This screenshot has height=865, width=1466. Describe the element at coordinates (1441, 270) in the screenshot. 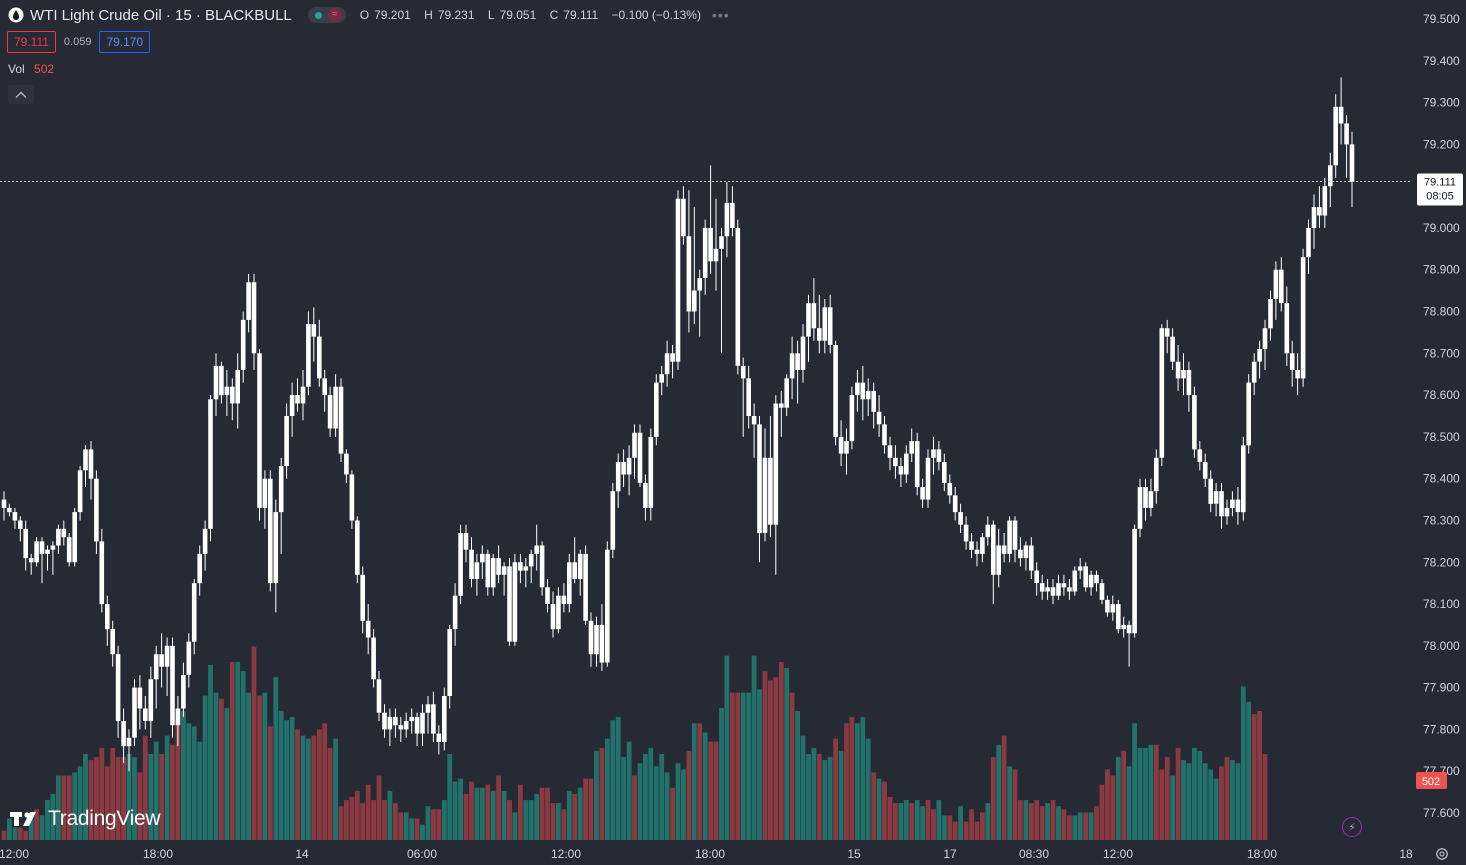

I see `price-tick-label: 78.900` at that location.